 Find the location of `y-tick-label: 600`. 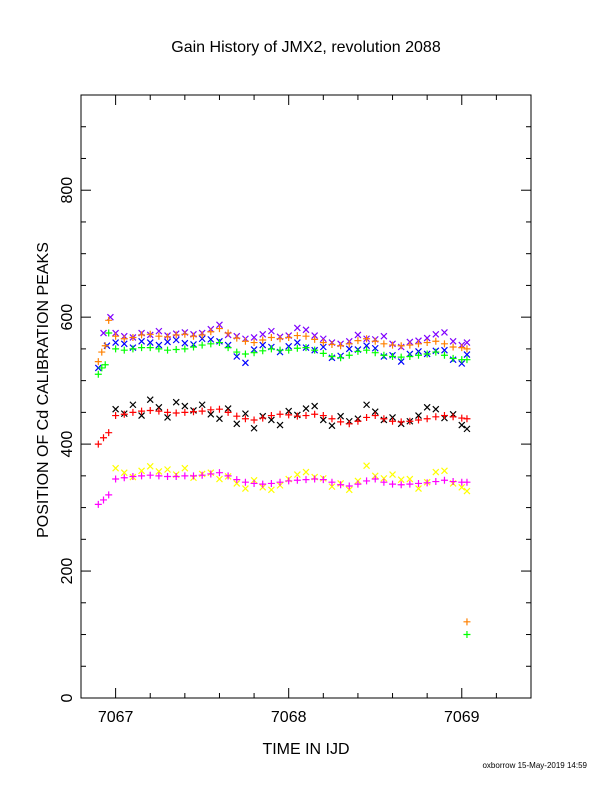

y-tick-label: 600 is located at coordinates (67, 317).